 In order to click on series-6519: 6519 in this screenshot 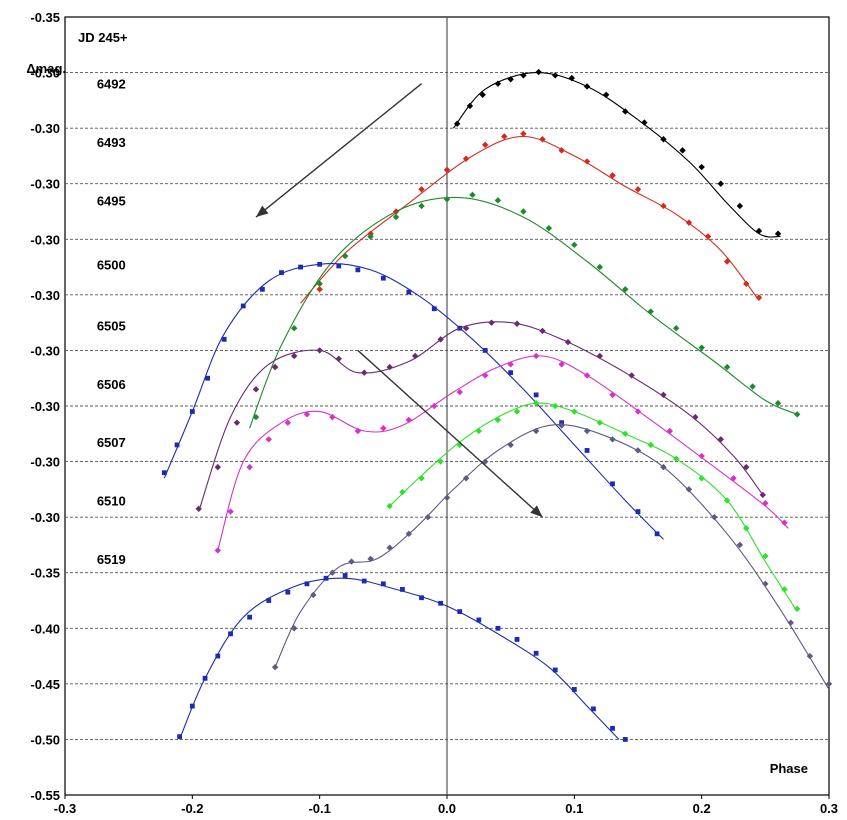, I will do `click(362, 647)`.